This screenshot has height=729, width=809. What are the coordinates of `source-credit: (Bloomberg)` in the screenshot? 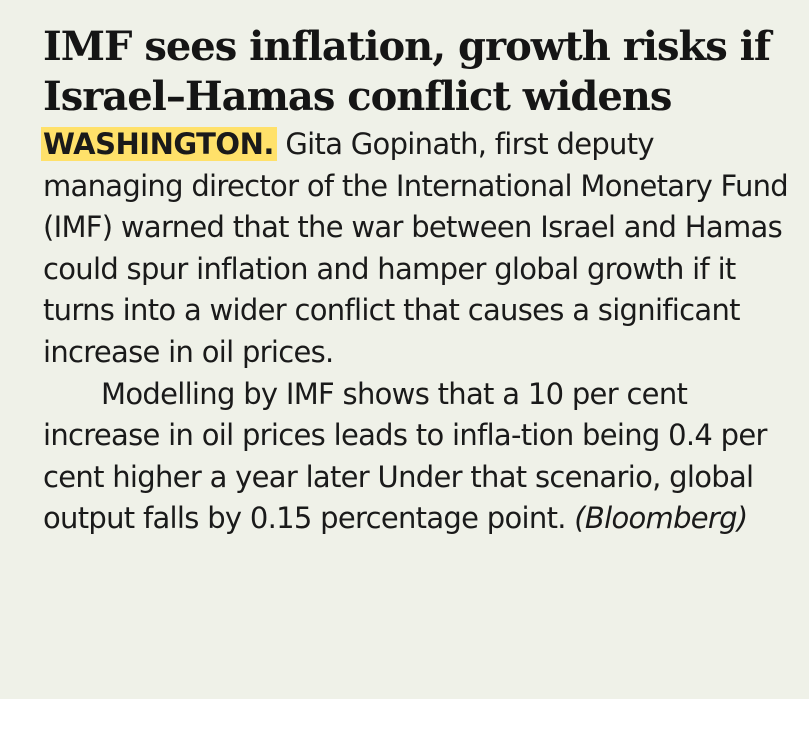 It's located at (661, 518).